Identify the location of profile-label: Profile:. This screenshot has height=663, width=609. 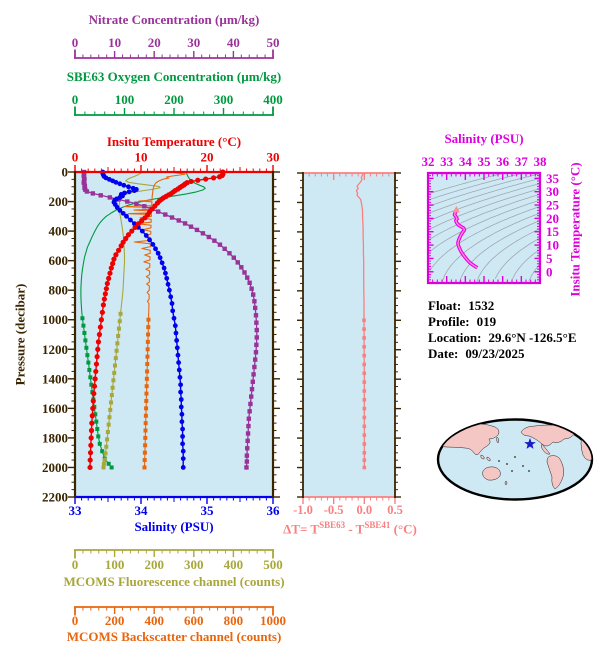
(449, 321).